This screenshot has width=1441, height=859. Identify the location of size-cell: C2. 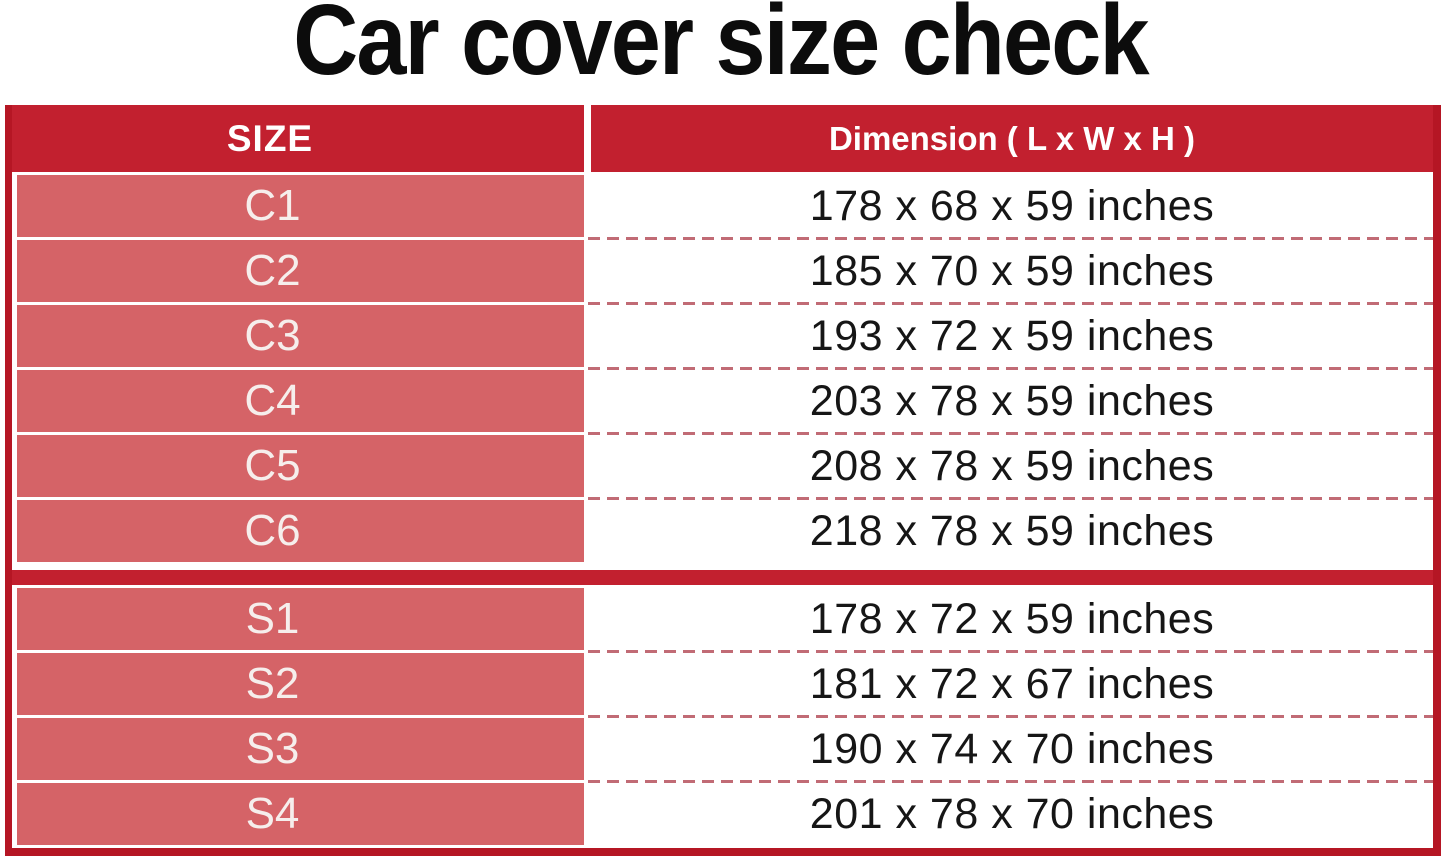
(300, 271).